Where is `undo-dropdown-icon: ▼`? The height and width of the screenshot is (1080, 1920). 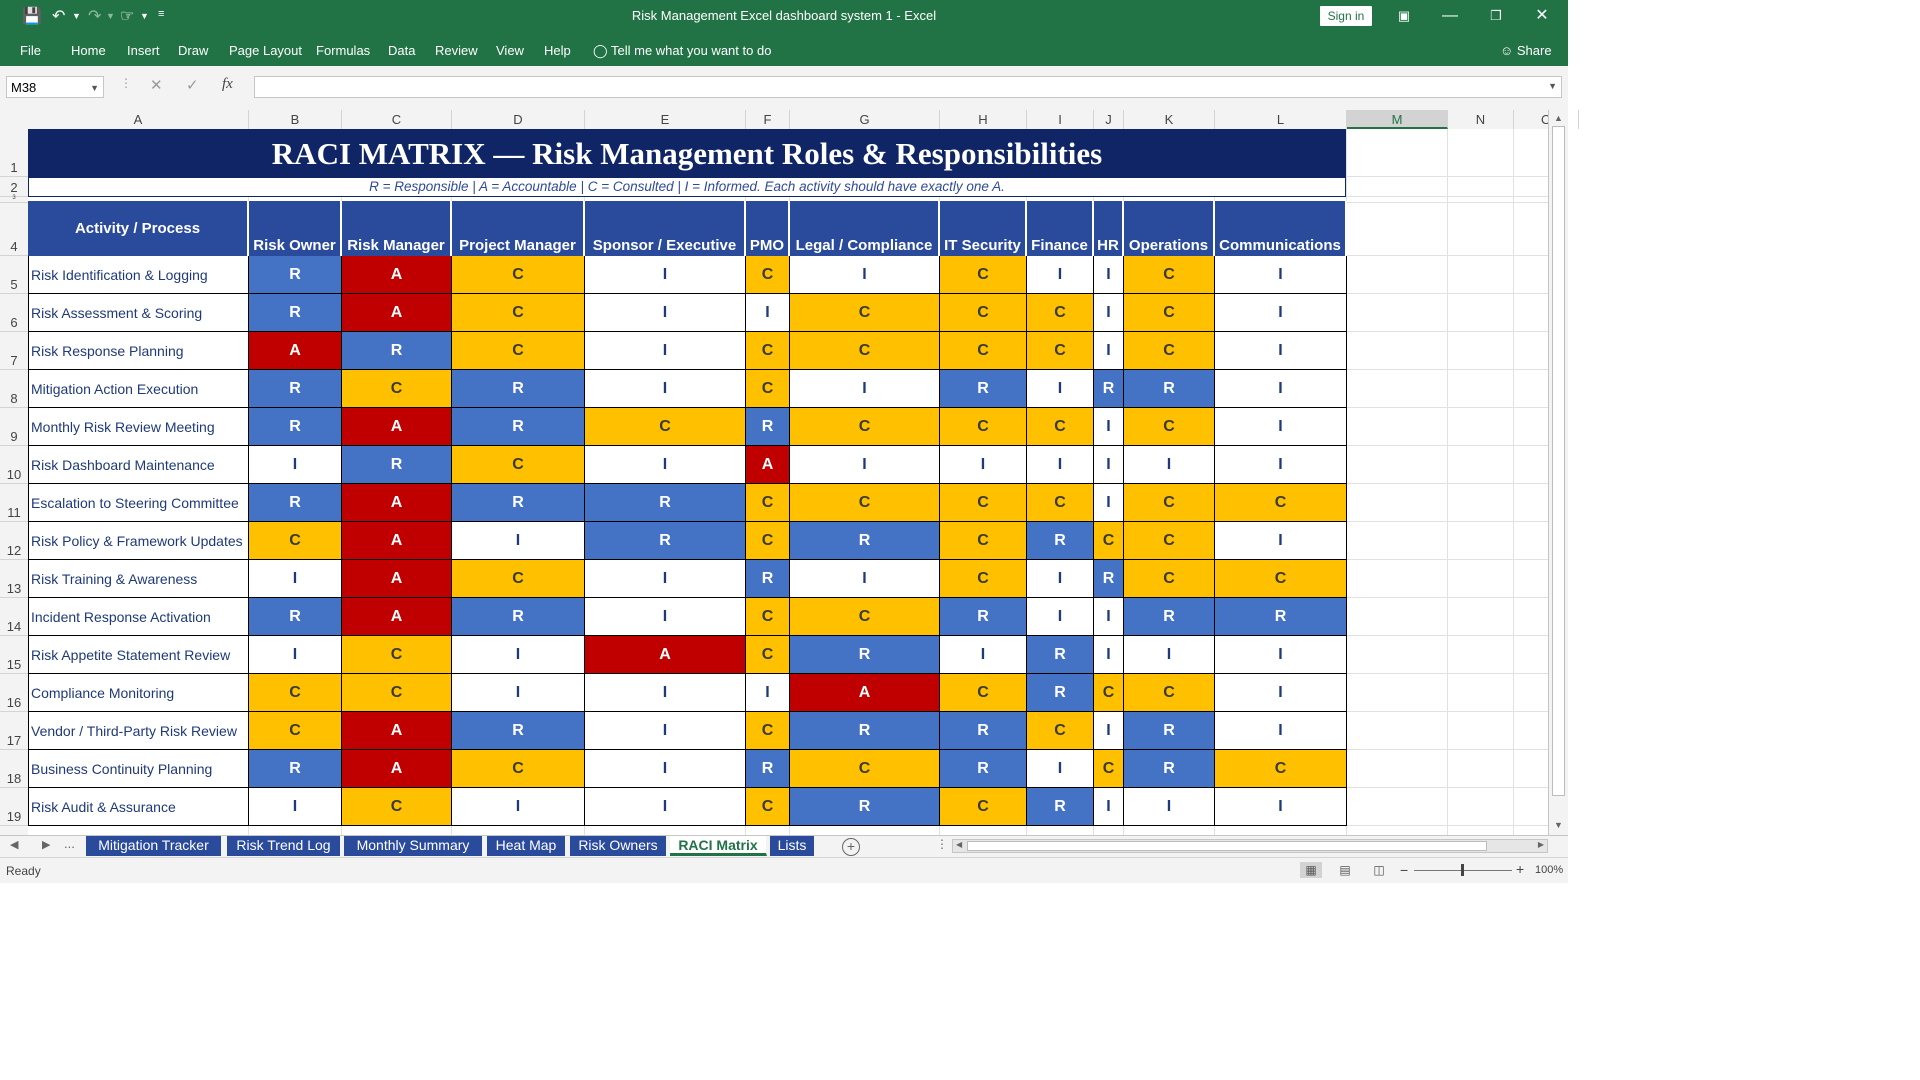 undo-dropdown-icon: ▼ is located at coordinates (76, 16).